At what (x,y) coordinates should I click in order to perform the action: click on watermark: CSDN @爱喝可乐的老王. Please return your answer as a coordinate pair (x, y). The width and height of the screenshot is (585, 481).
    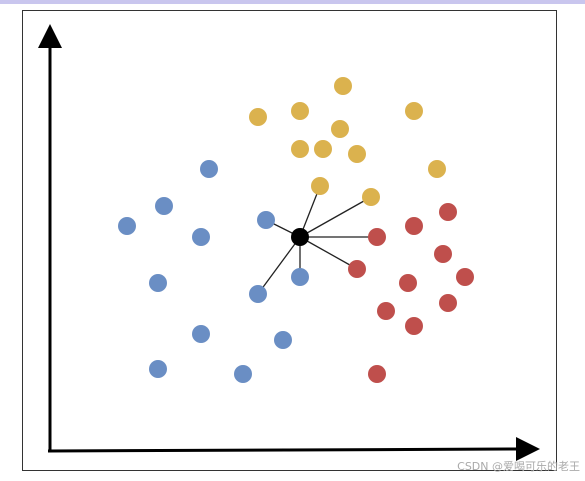
    Looking at the image, I should click on (518, 466).